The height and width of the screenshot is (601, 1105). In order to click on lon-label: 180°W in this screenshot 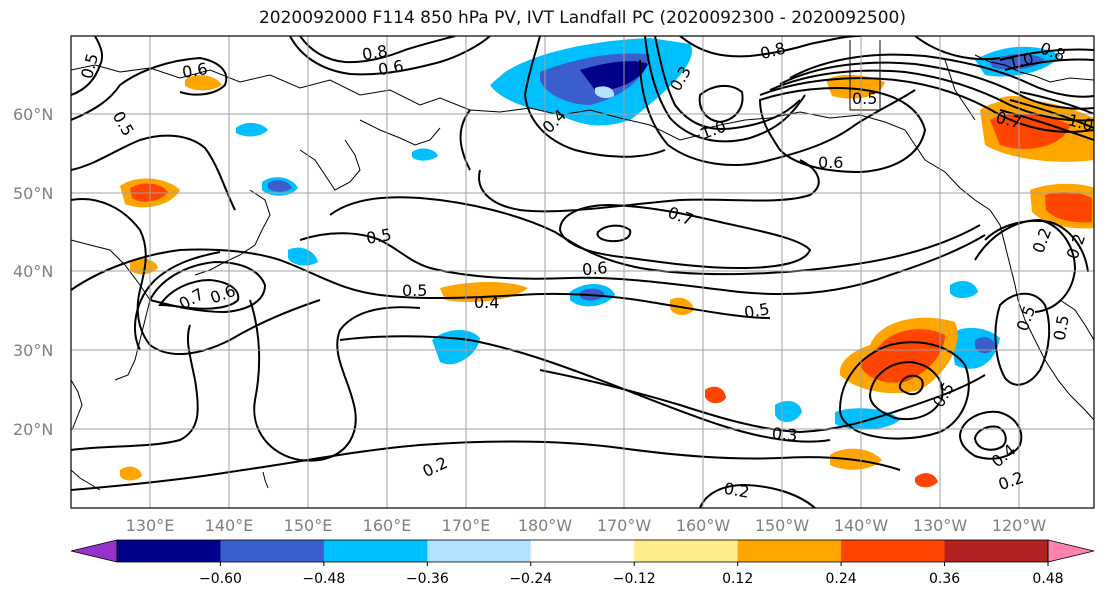, I will do `click(545, 525)`.